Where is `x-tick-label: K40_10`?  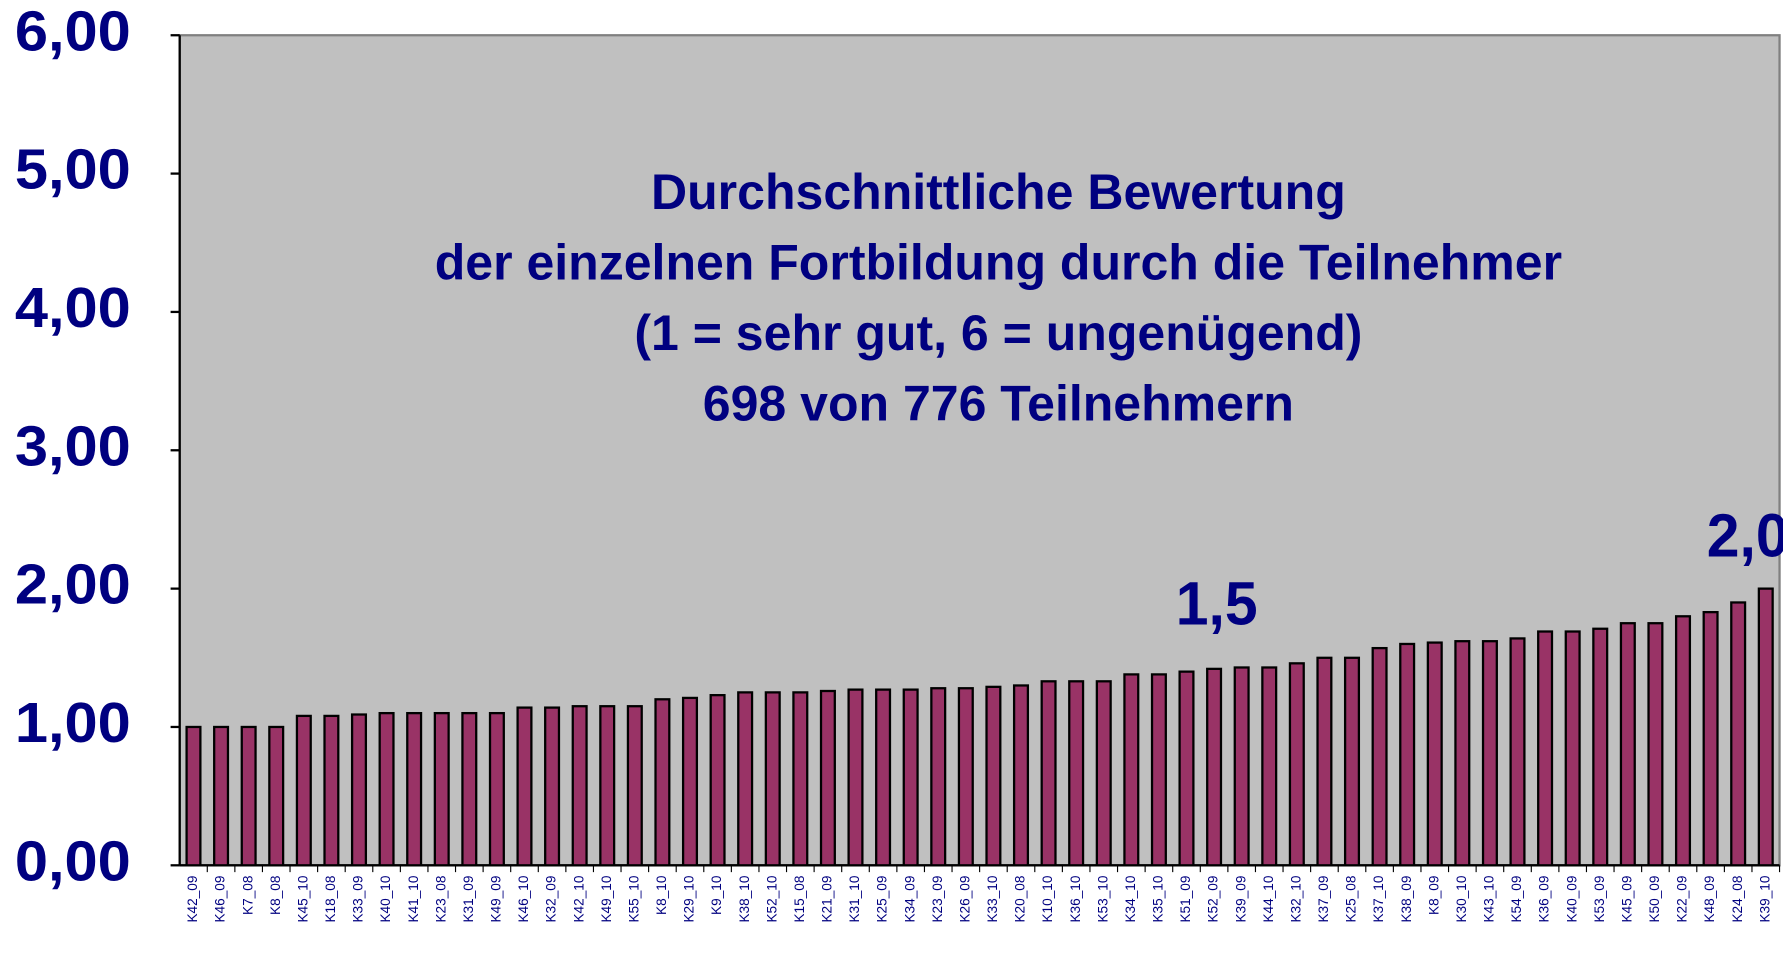 x-tick-label: K40_10 is located at coordinates (385, 898).